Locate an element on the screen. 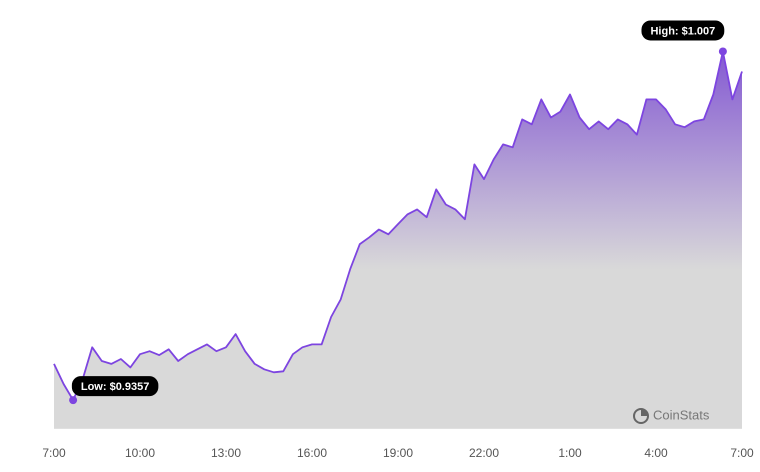 Image resolution: width=760 pixels, height=472 pixels. watermark-icon-slice is located at coordinates (644, 412).